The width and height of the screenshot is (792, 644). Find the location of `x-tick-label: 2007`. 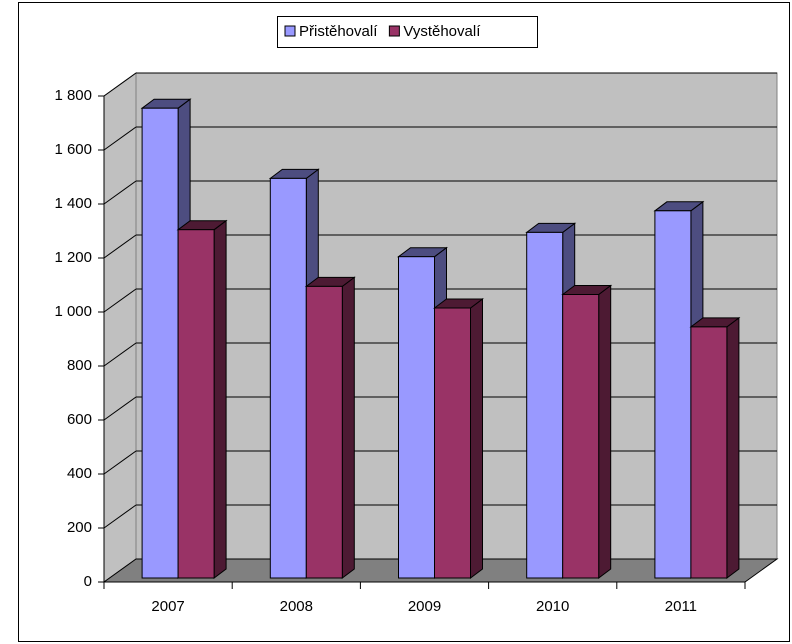

x-tick-label: 2007 is located at coordinates (167, 606).